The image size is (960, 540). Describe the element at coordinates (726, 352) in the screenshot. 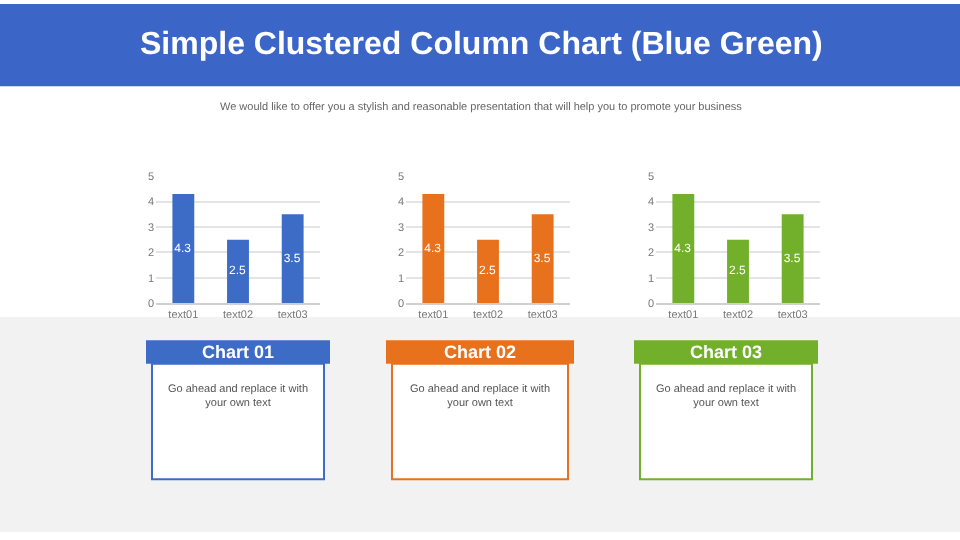

I see `text: Chart 03` at that location.